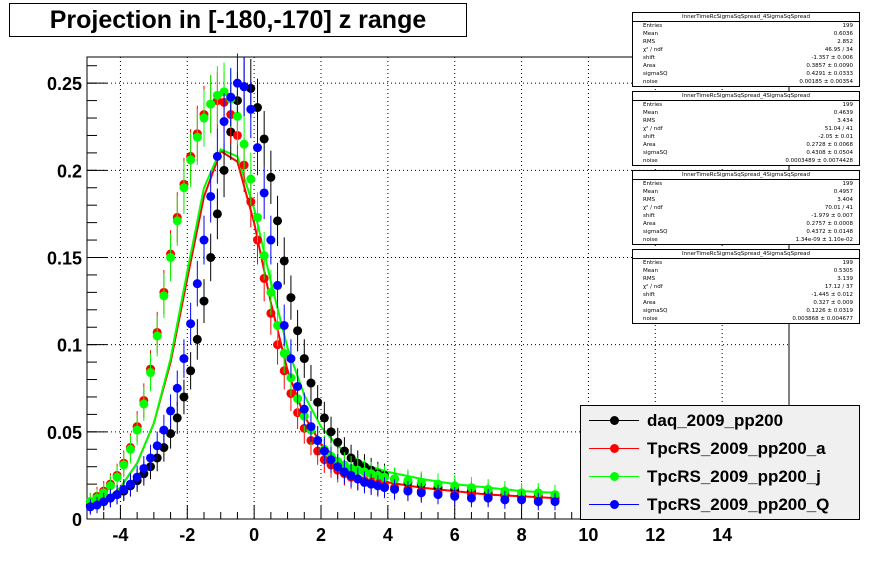 This screenshot has height=578, width=878. What do you see at coordinates (120, 535) in the screenshot?
I see `x-tick-label: -4` at bounding box center [120, 535].